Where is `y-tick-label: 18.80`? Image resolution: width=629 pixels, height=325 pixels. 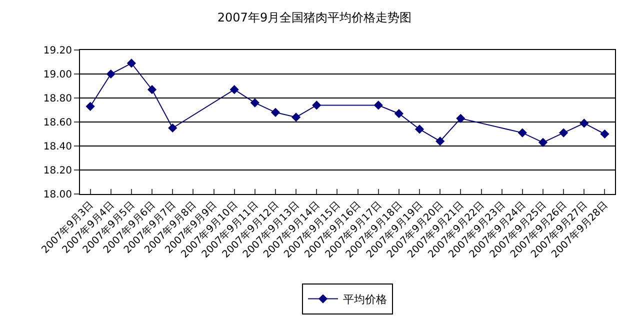 y-tick-label: 18.80 is located at coordinates (57, 99).